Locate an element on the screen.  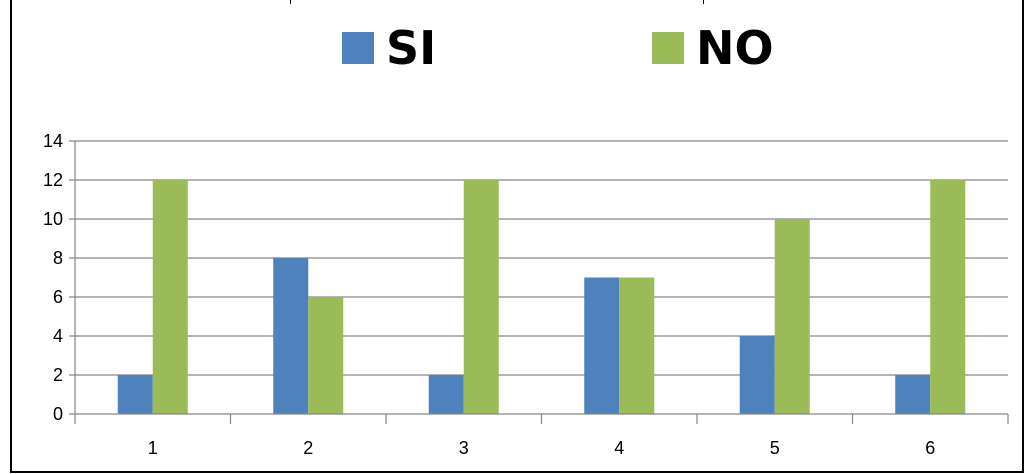
y-tick-label: 8 is located at coordinates (58, 258).